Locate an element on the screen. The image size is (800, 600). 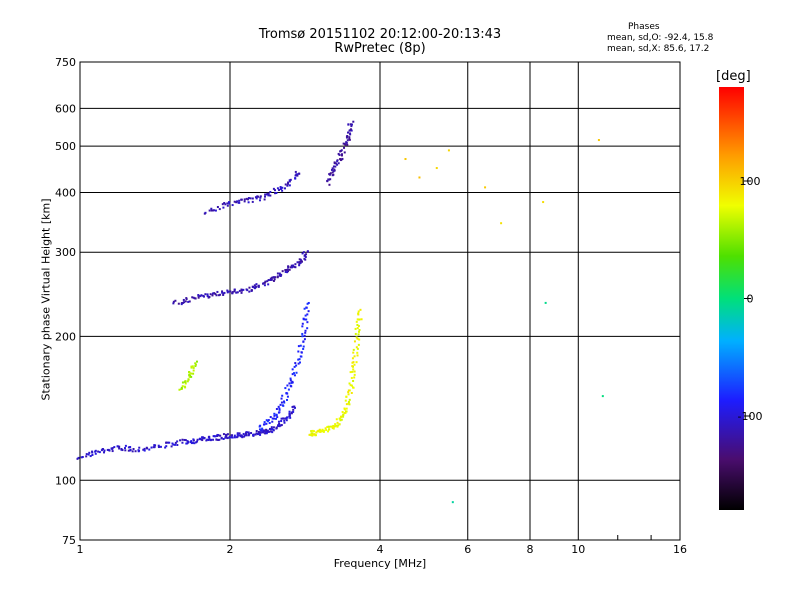
y-tick-label: 750 is located at coordinates (65, 62).